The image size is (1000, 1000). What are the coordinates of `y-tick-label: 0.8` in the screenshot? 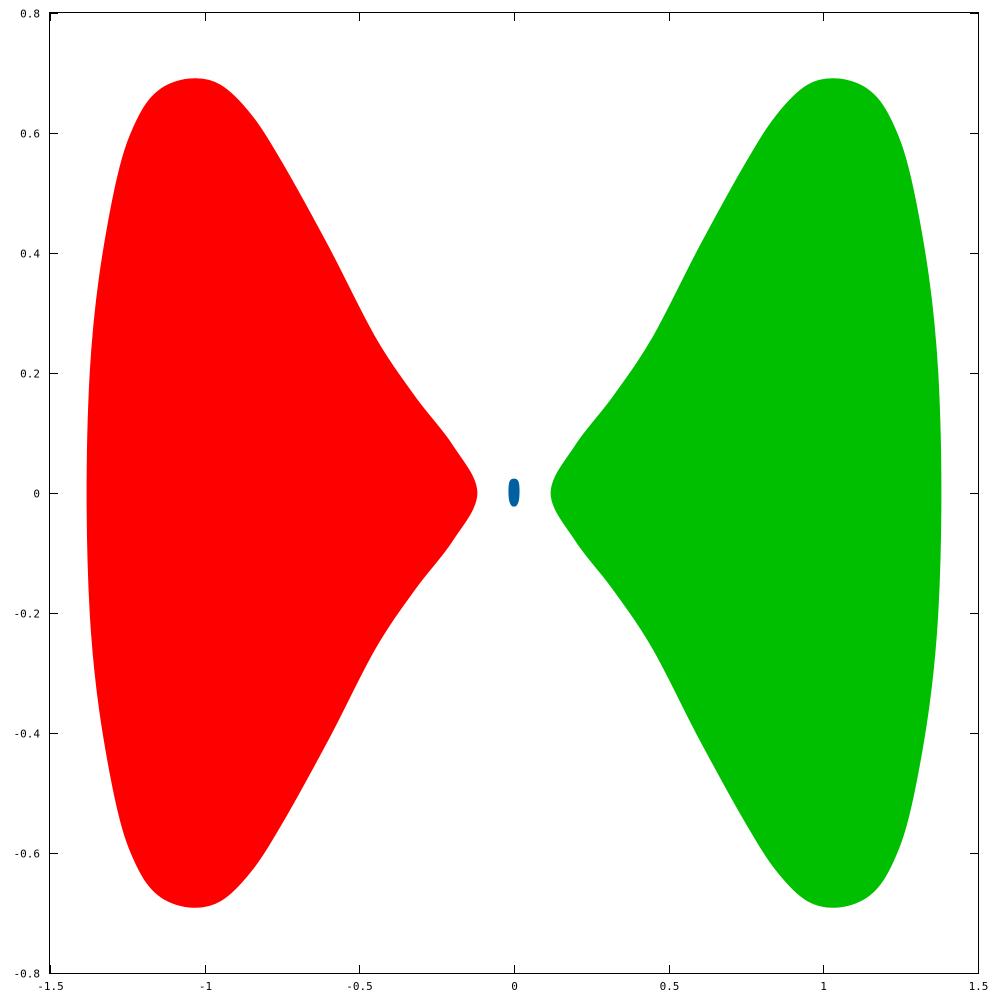 It's located at (30, 14).